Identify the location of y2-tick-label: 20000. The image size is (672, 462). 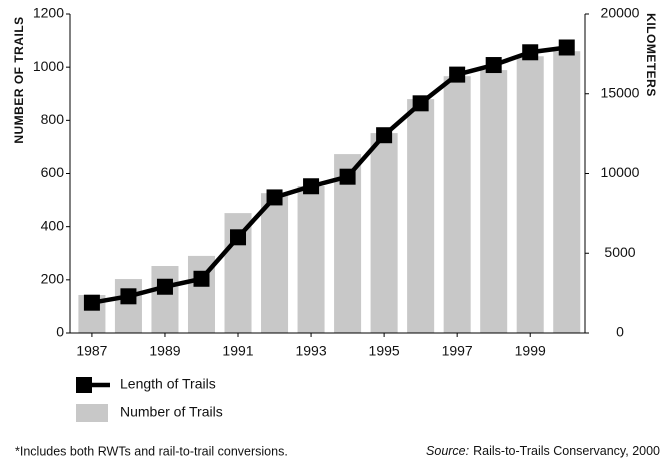
(620, 13).